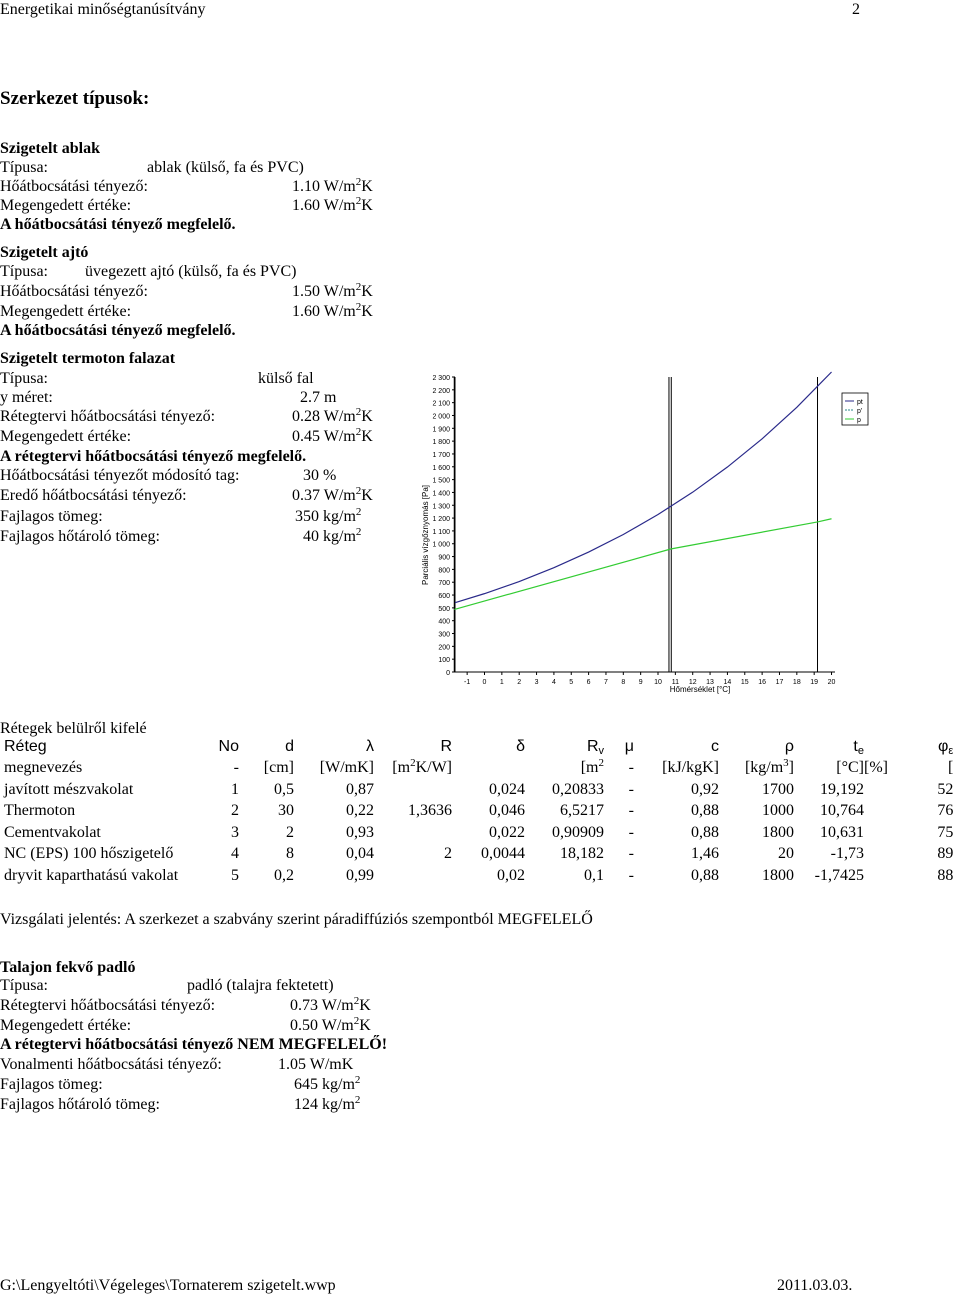 The height and width of the screenshot is (1295, 960). What do you see at coordinates (332, 495) in the screenshot?
I see `wall-res-value: 0.37 W/m2K` at bounding box center [332, 495].